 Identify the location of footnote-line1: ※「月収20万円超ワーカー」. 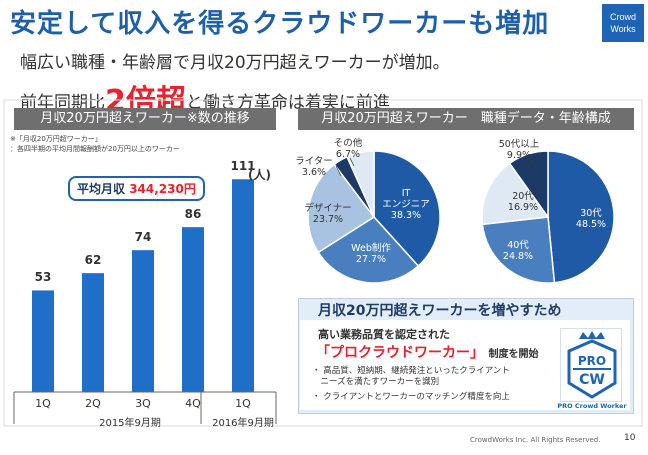
(56, 139).